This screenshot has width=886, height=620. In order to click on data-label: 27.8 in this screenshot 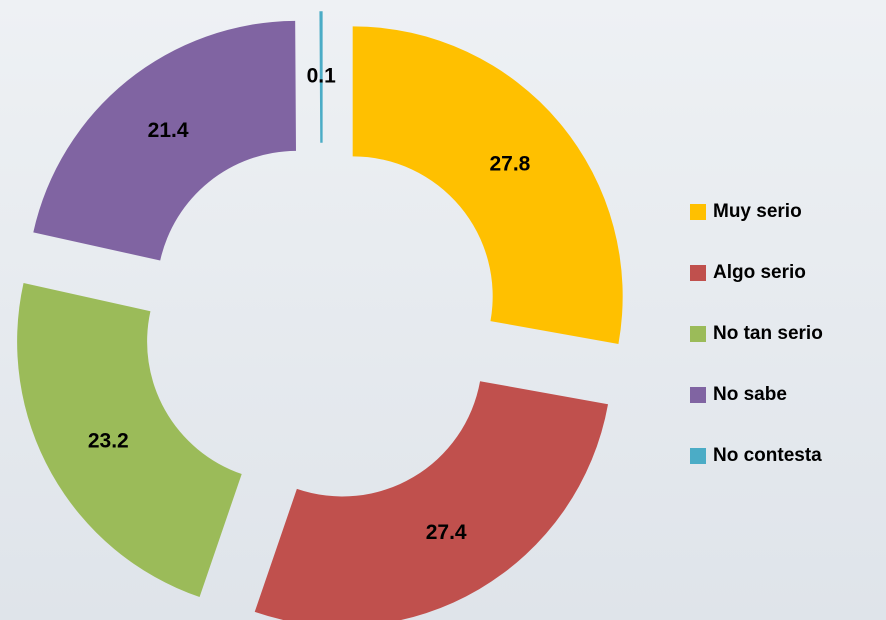, I will do `click(509, 163)`.